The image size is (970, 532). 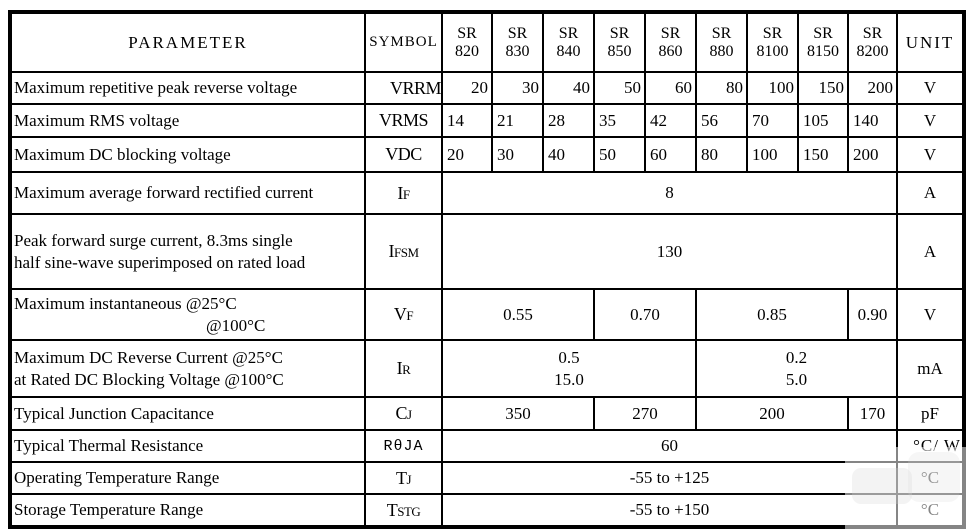 I want to click on param-storage-temperature-range: Storage Temperature Range, so click(x=187, y=510).